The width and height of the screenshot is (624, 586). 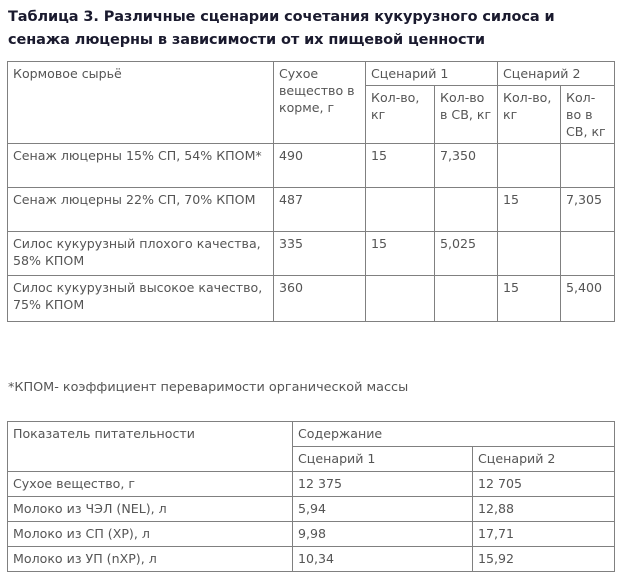 What do you see at coordinates (150, 484) in the screenshot?
I see `nutrition-row-label: Сухое вещество, г` at bounding box center [150, 484].